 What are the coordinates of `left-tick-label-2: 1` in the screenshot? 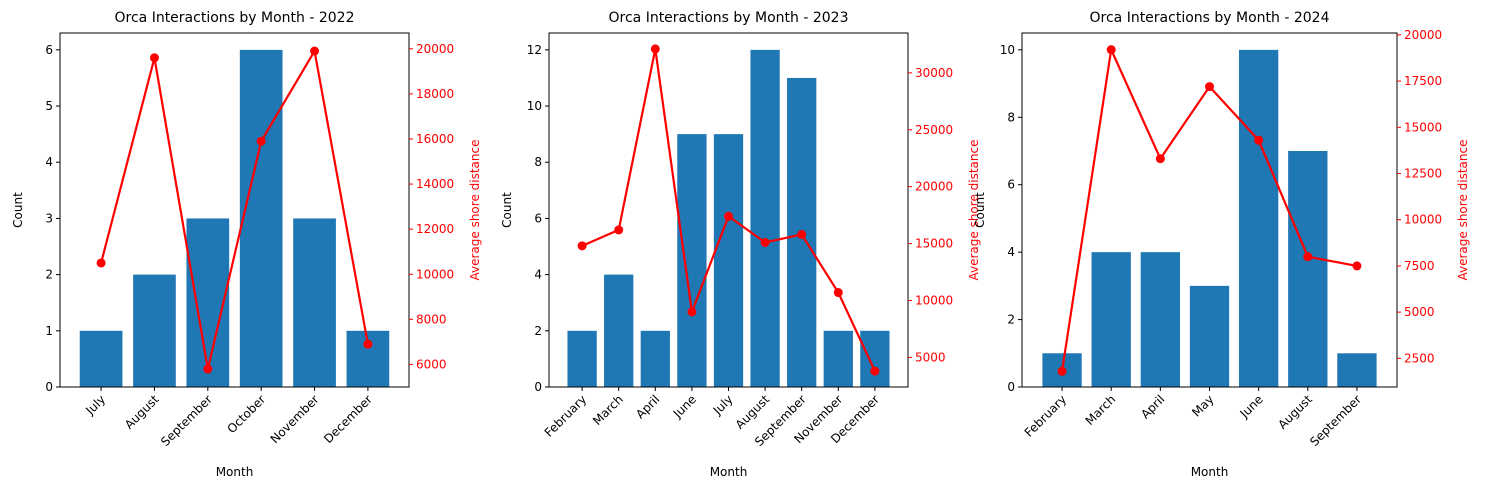 It's located at (49, 331).